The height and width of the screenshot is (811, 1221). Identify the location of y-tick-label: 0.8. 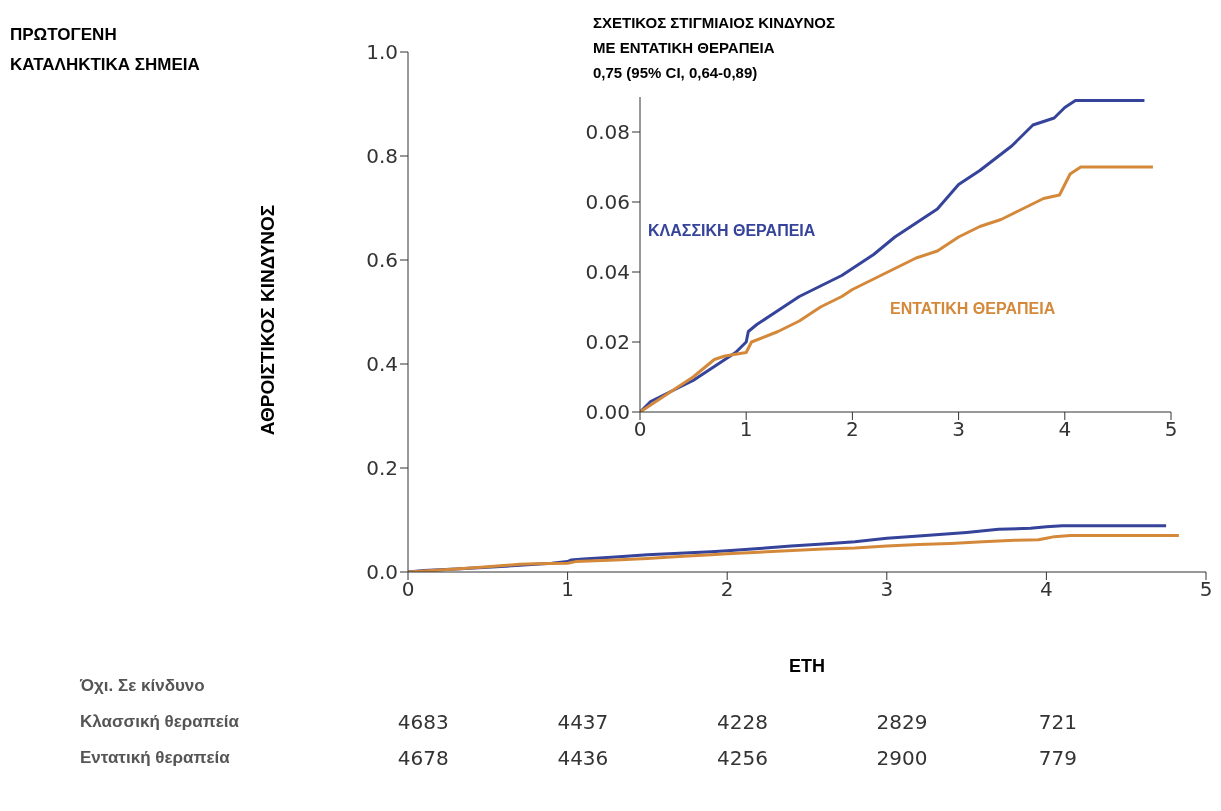
(382, 156).